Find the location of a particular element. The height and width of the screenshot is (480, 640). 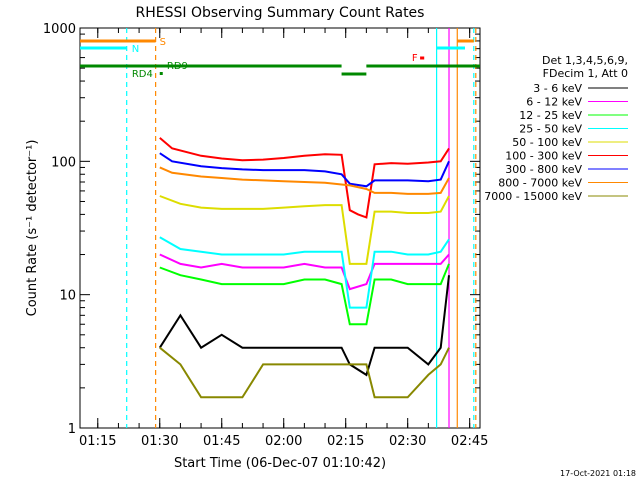

y-tick-labels: 1 10 100 1000 is located at coordinates (59, 229).